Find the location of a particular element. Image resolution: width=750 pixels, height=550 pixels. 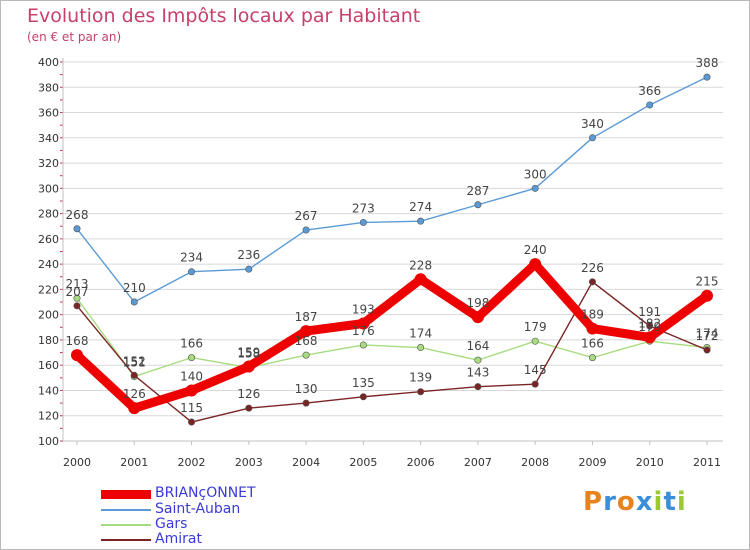

logo-letter: x is located at coordinates (644, 502).